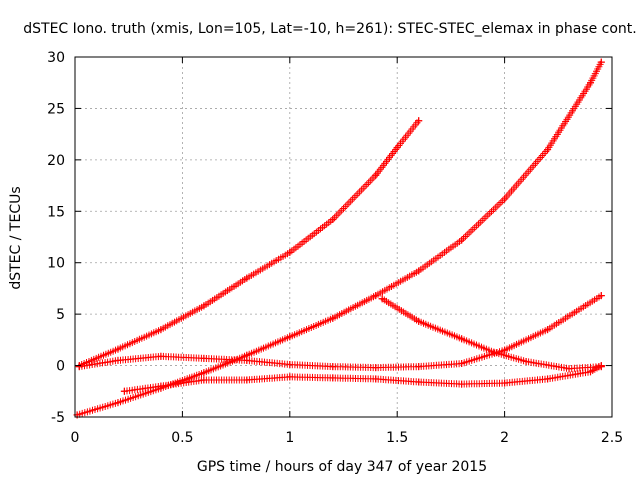  What do you see at coordinates (75, 438) in the screenshot?
I see `x-tick-label: 0` at bounding box center [75, 438].